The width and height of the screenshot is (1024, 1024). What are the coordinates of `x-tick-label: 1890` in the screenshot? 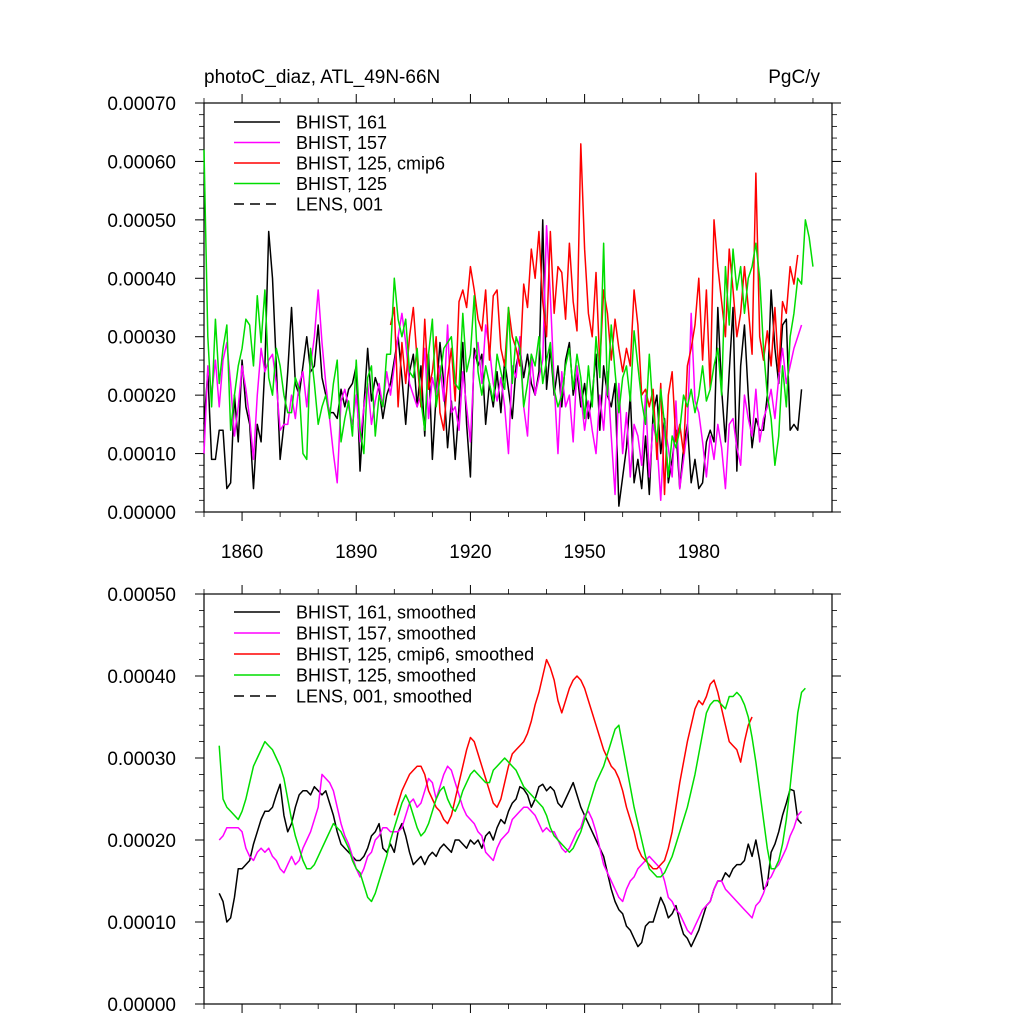 It's located at (356, 552).